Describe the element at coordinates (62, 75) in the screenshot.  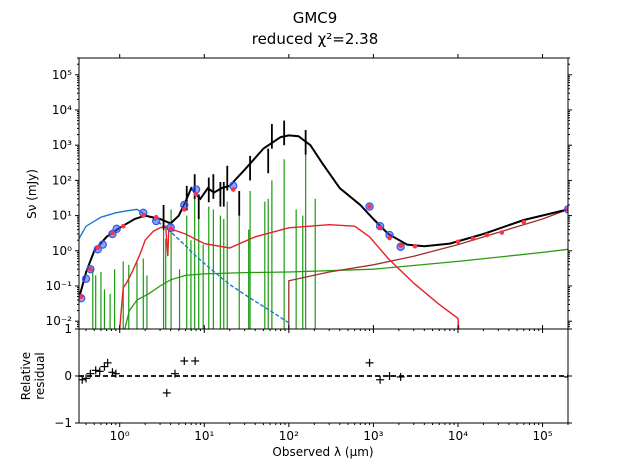
I see `sed-y-tick-label: 10⁵` at that location.